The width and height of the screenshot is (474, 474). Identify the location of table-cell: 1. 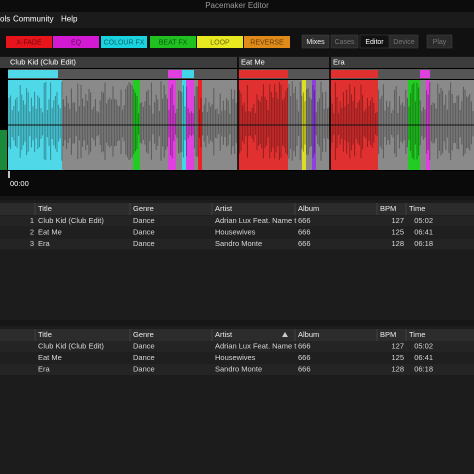
(32, 220).